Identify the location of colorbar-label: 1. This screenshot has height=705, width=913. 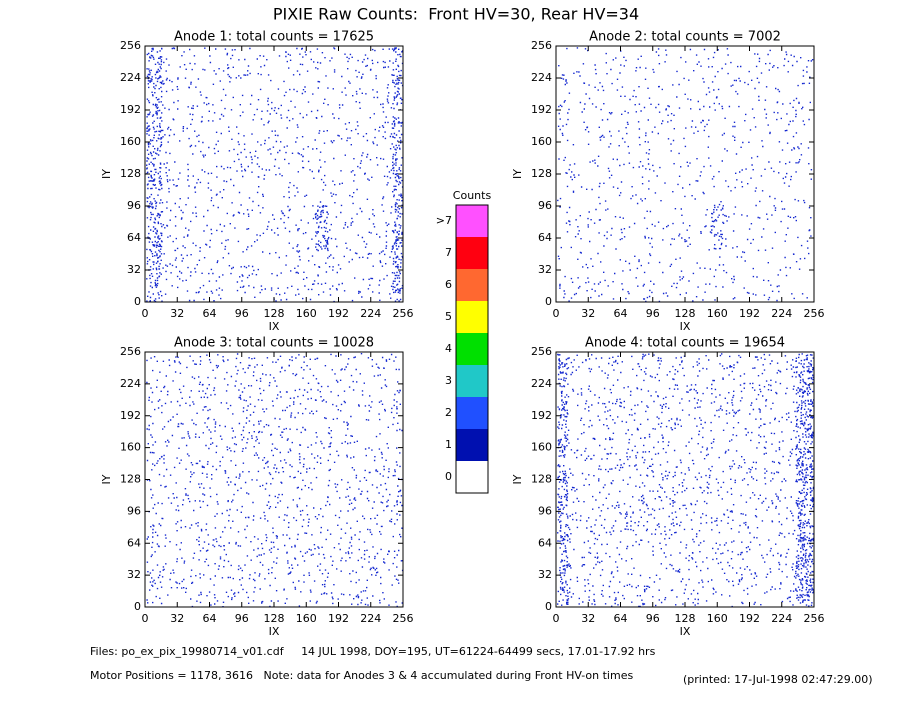
(448, 444).